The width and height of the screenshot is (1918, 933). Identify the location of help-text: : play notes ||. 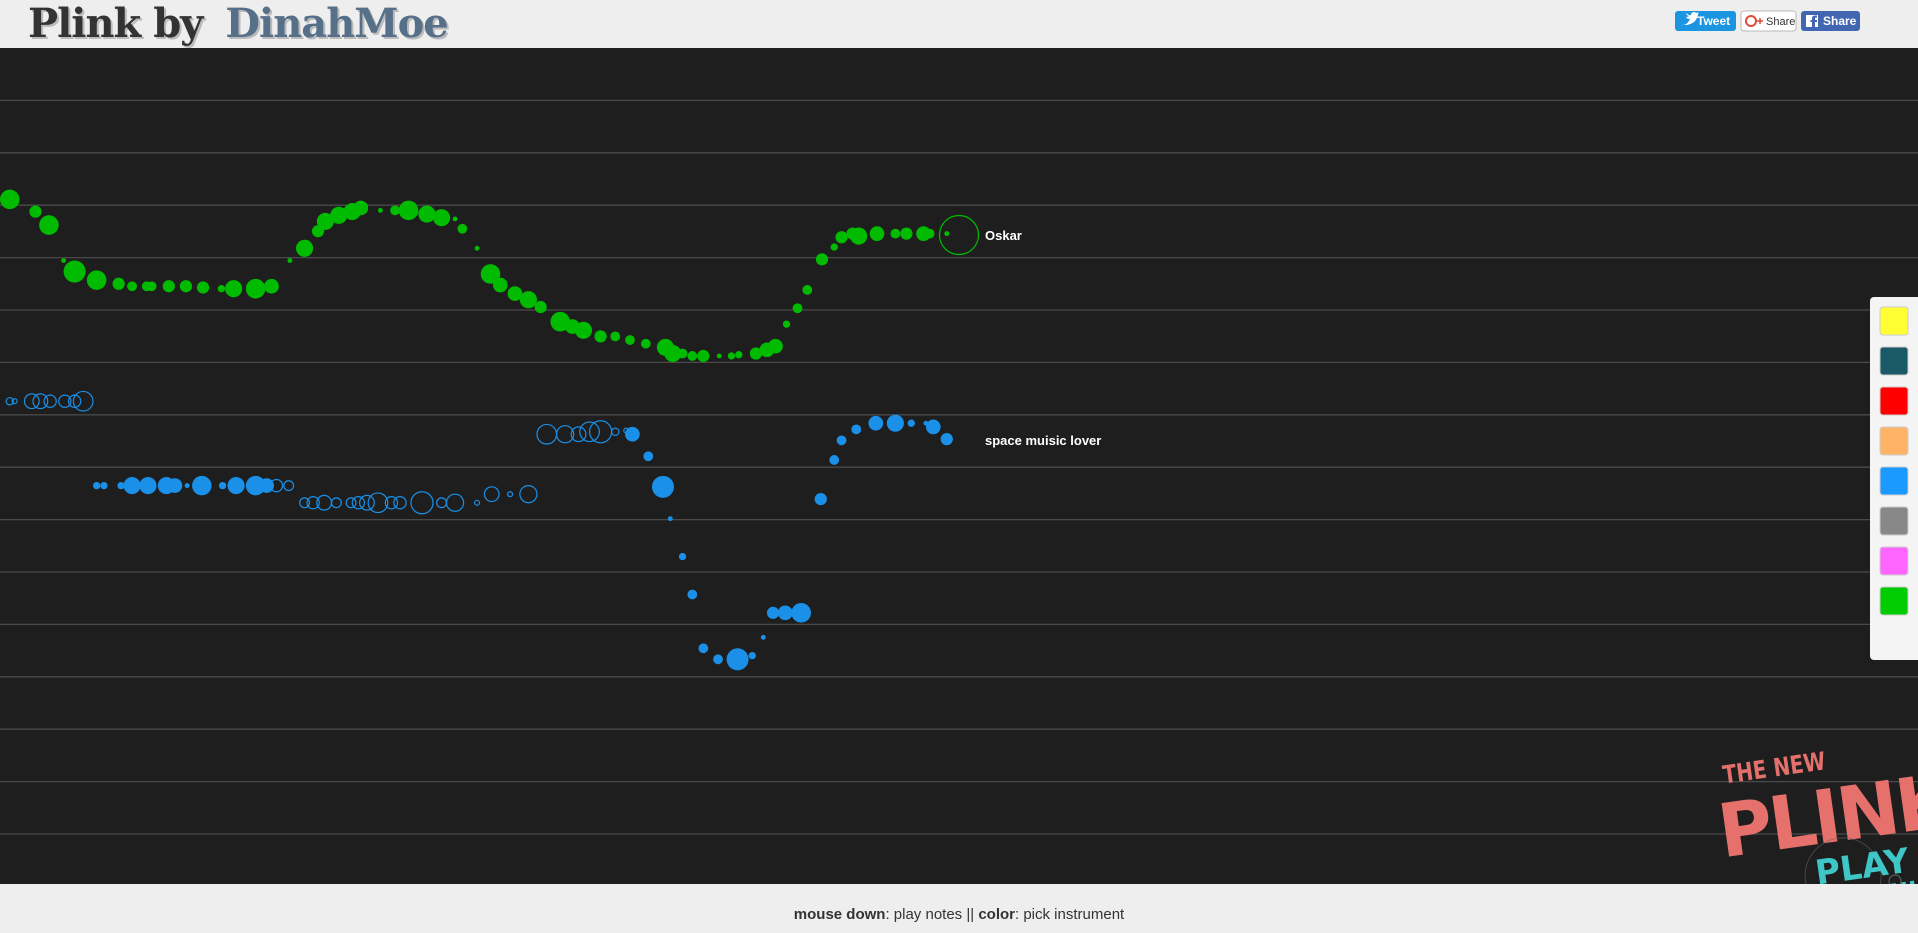
(929, 914).